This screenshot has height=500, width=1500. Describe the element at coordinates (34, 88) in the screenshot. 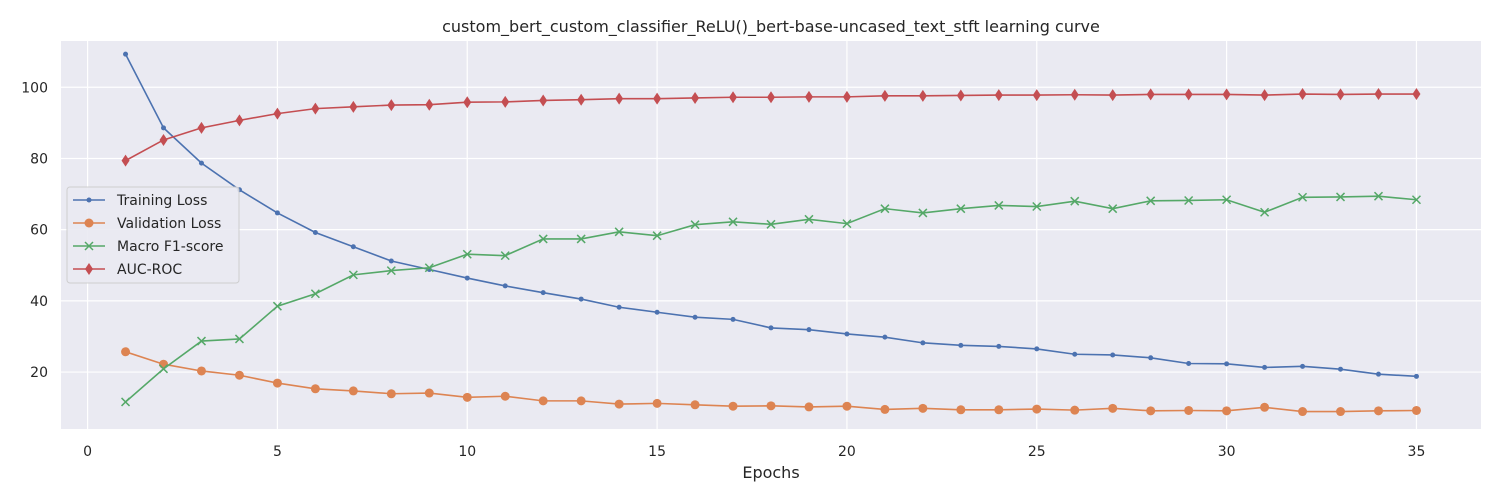

I see `y-tick-label: 100` at that location.